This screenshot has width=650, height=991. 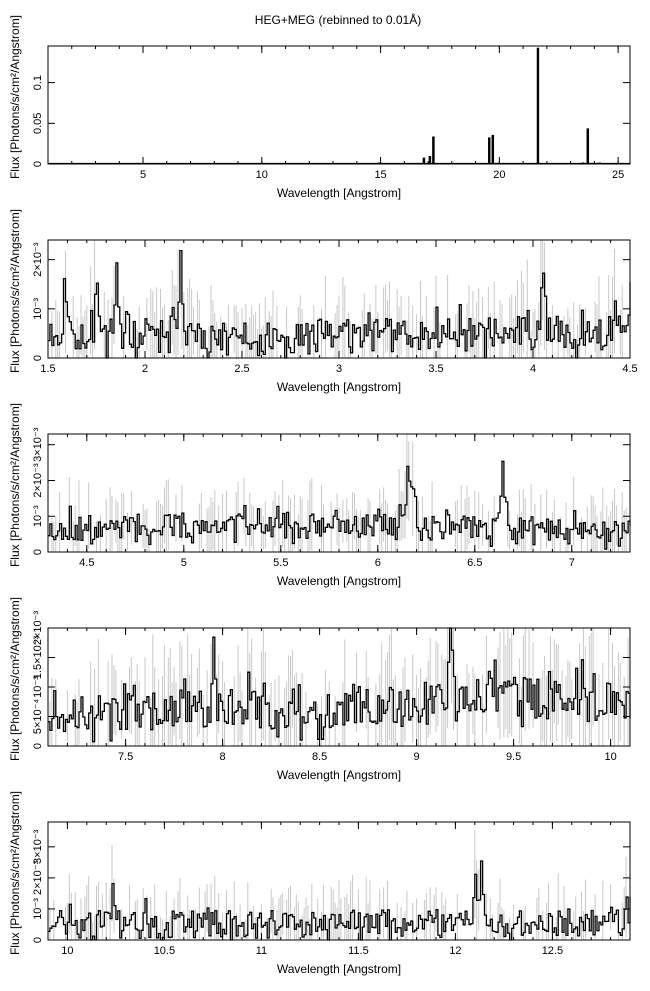 I want to click on x-tick-label: 2, so click(x=145, y=369).